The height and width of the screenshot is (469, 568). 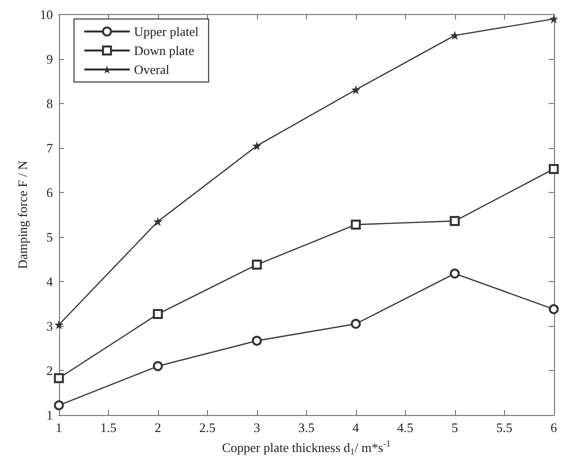 I want to click on x-tick-label: 1.5, so click(x=108, y=428).